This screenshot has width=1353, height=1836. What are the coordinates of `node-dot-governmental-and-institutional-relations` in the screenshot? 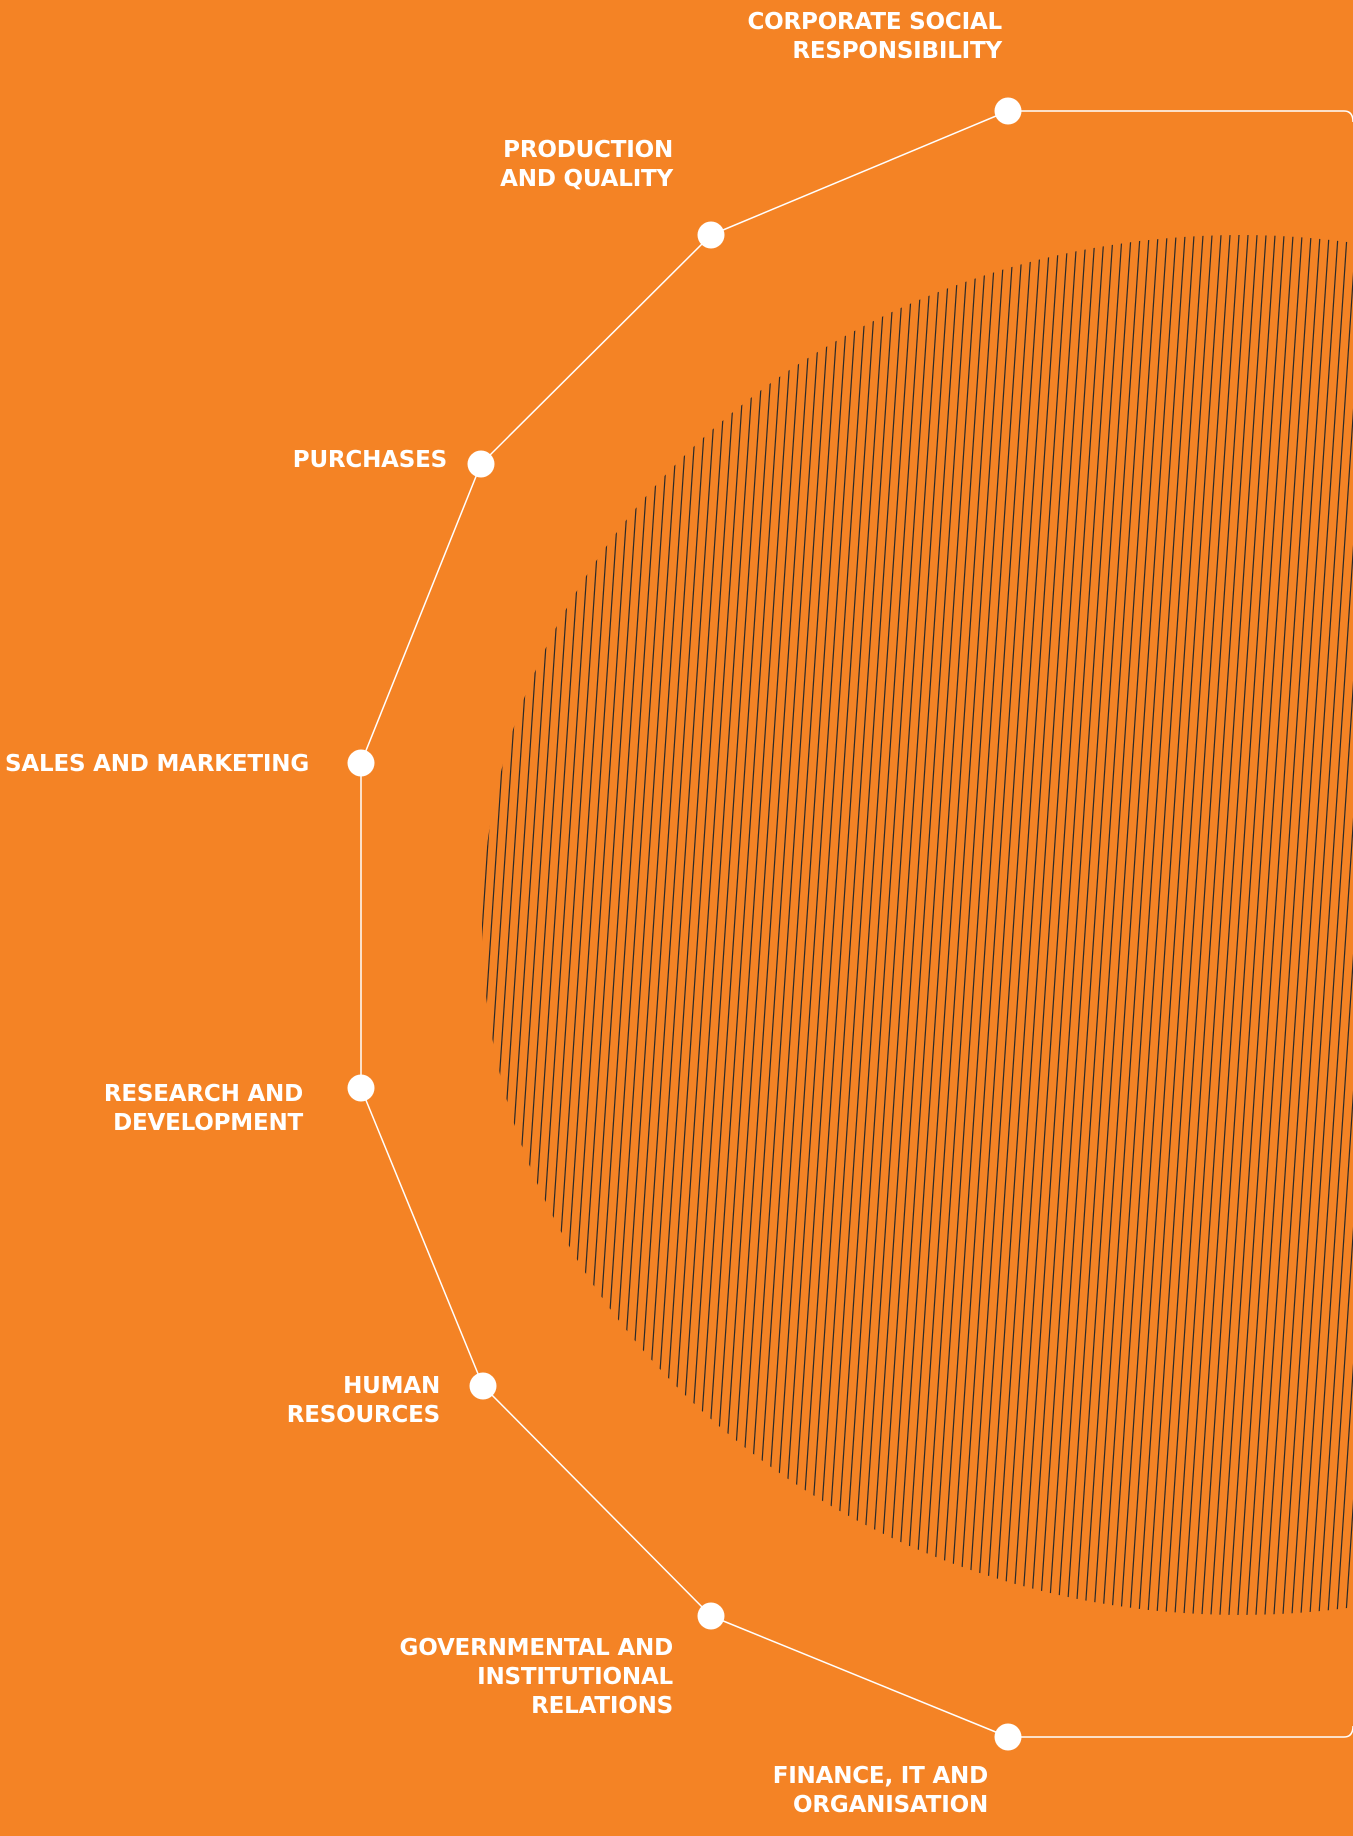 It's located at (711, 1616).